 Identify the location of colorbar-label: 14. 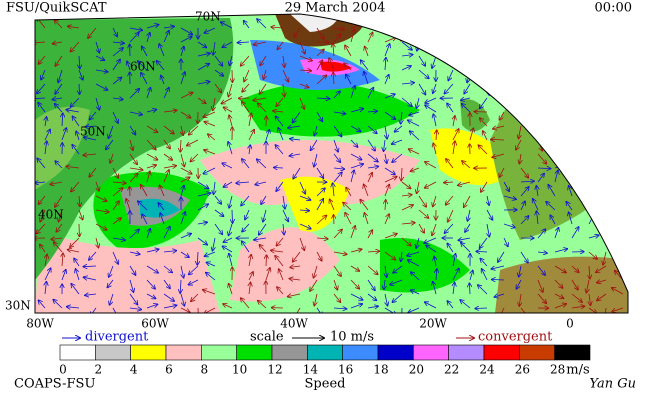
(311, 370).